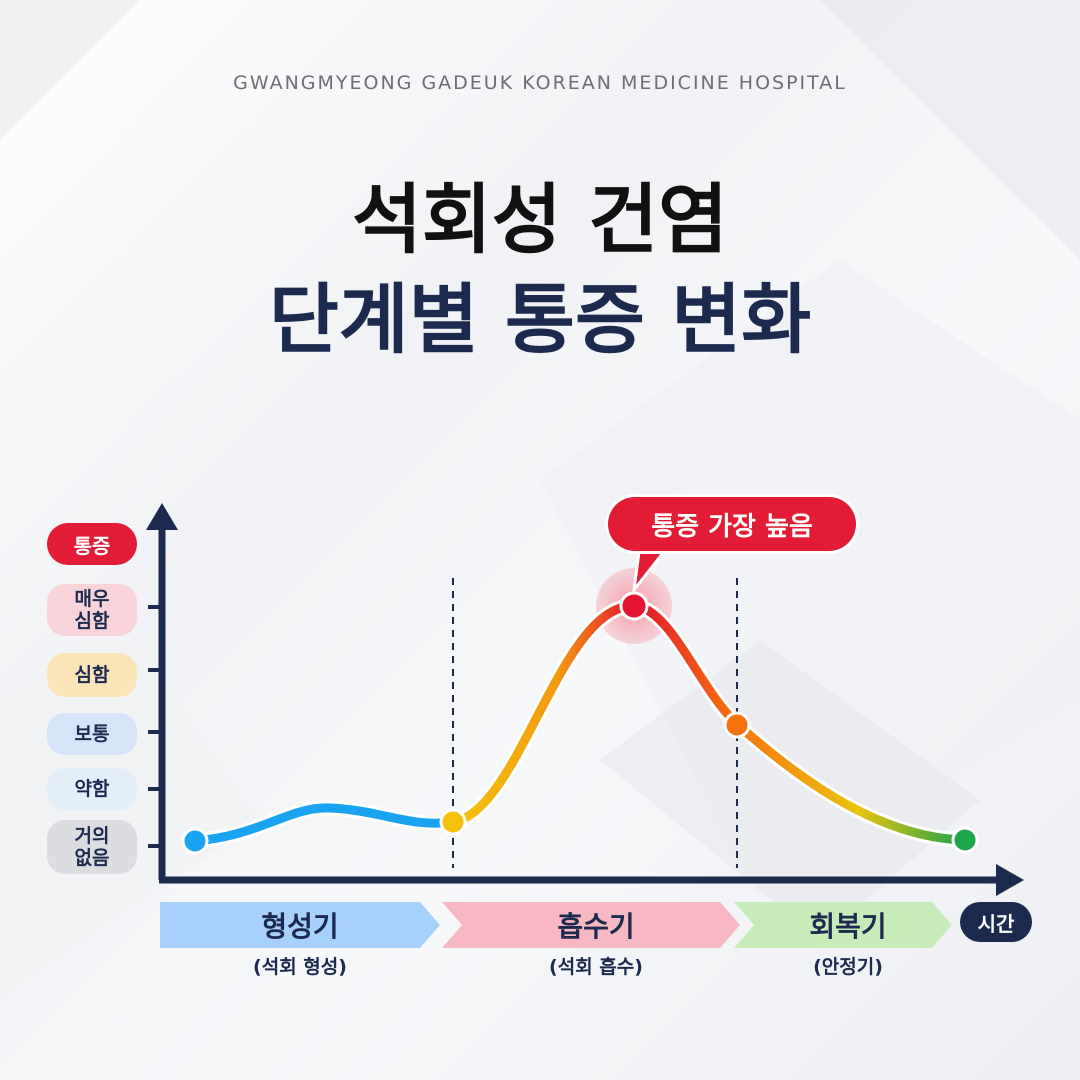  What do you see at coordinates (162, 516) in the screenshot?
I see `y-axis-arrow` at bounding box center [162, 516].